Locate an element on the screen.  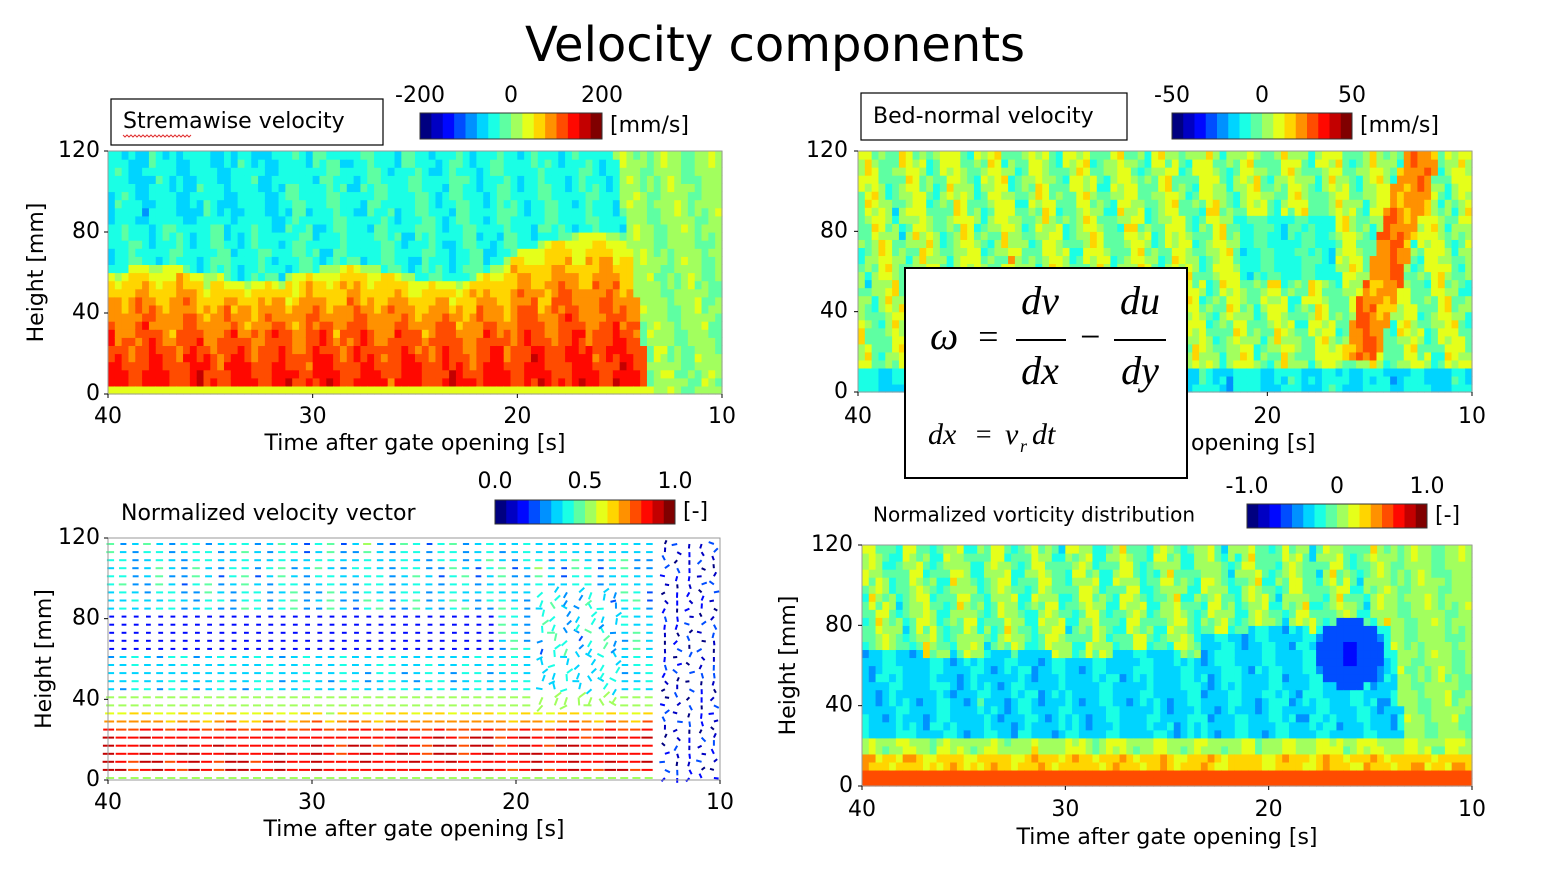
colorbar-step is located at coordinates (517, 126).